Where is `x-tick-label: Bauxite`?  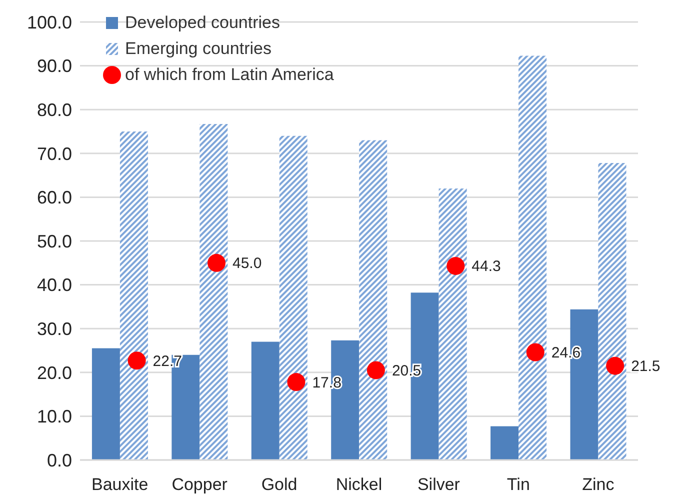 x-tick-label: Bauxite is located at coordinates (120, 484).